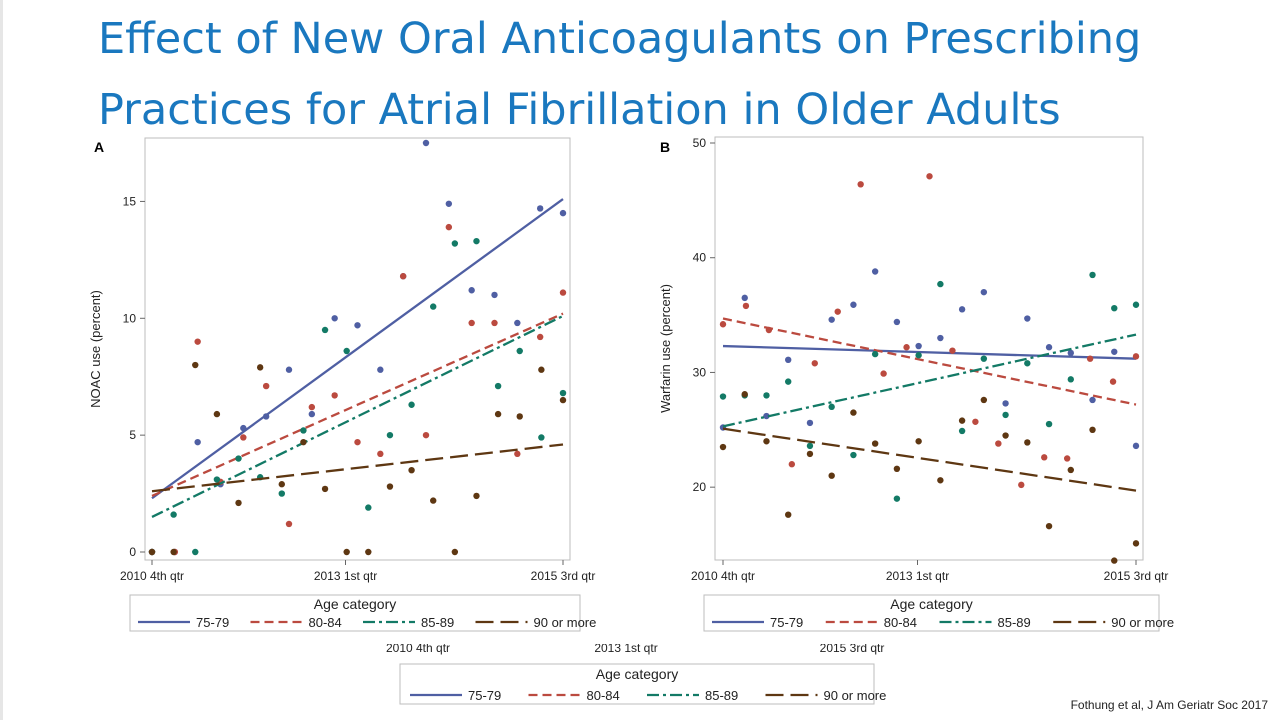 Image resolution: width=1280 pixels, height=720 pixels. Describe the element at coordinates (700, 372) in the screenshot. I see `y-tick-label: 30` at that location.